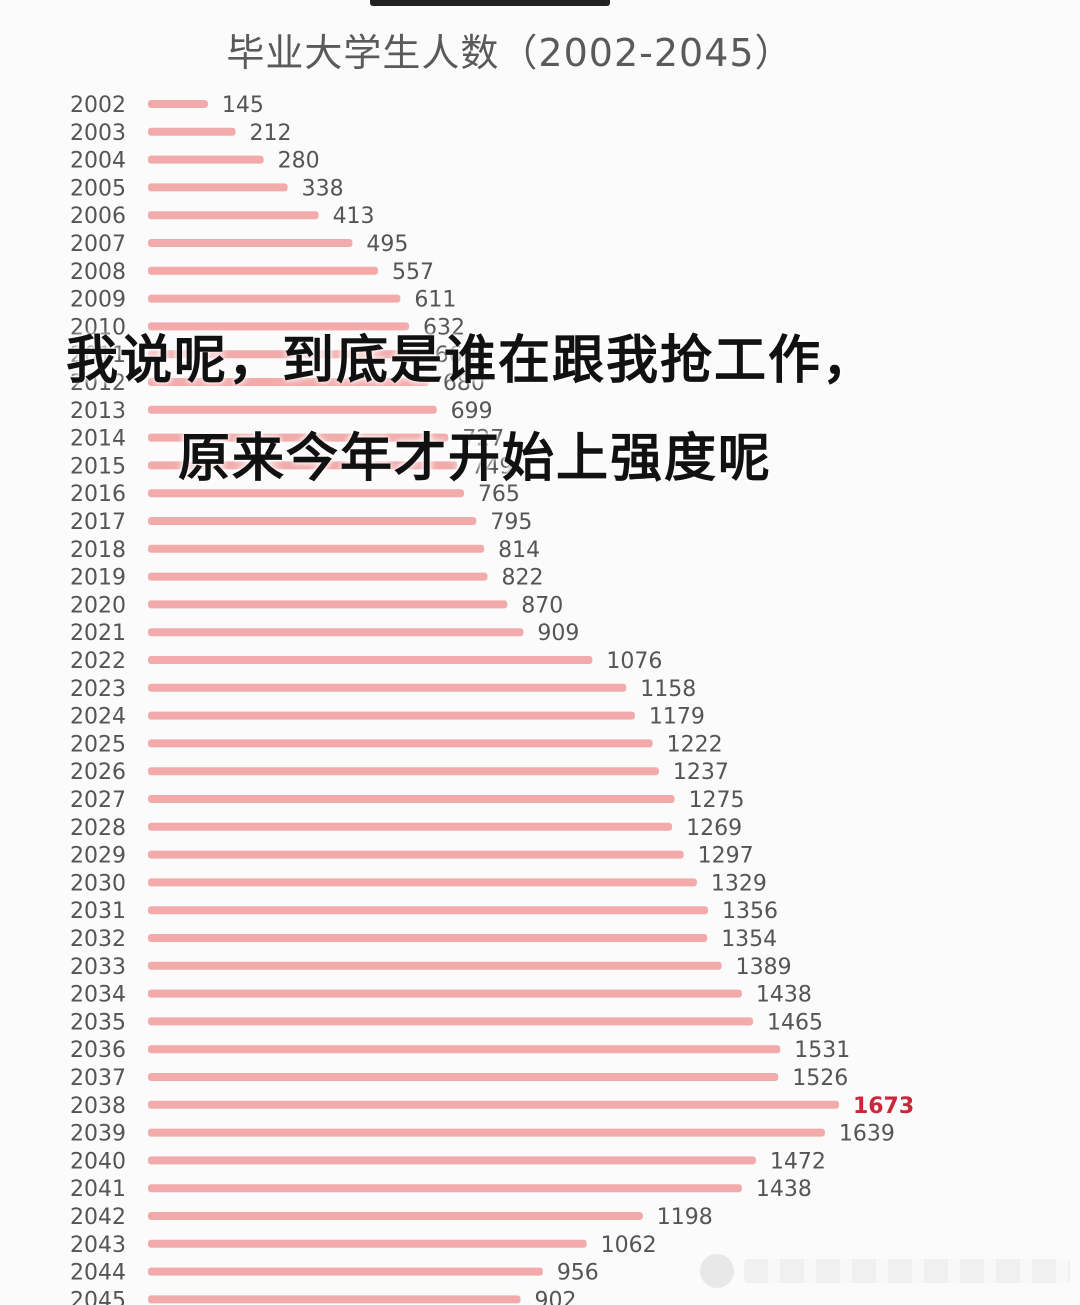 The width and height of the screenshot is (1080, 1305). What do you see at coordinates (519, 550) in the screenshot?
I see `value-label: 814` at bounding box center [519, 550].